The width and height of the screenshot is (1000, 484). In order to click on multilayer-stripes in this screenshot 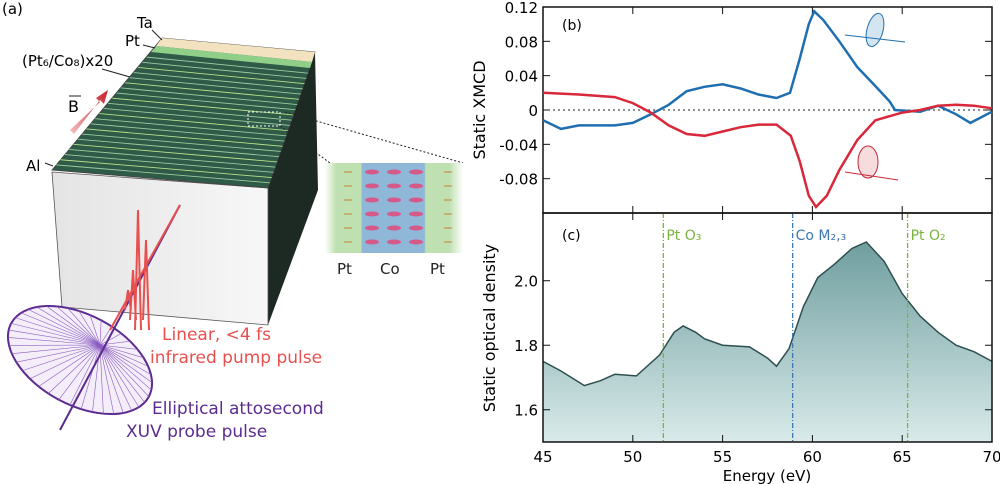, I will do `click(182, 120)`.